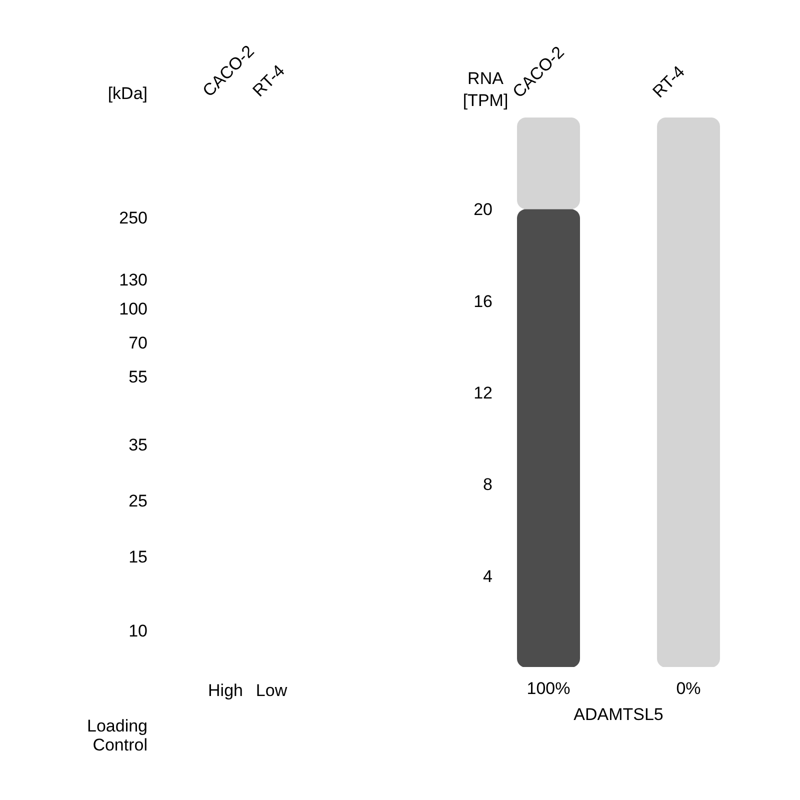 The image size is (800, 800). Describe the element at coordinates (225, 690) in the screenshot. I see `text: High` at that location.